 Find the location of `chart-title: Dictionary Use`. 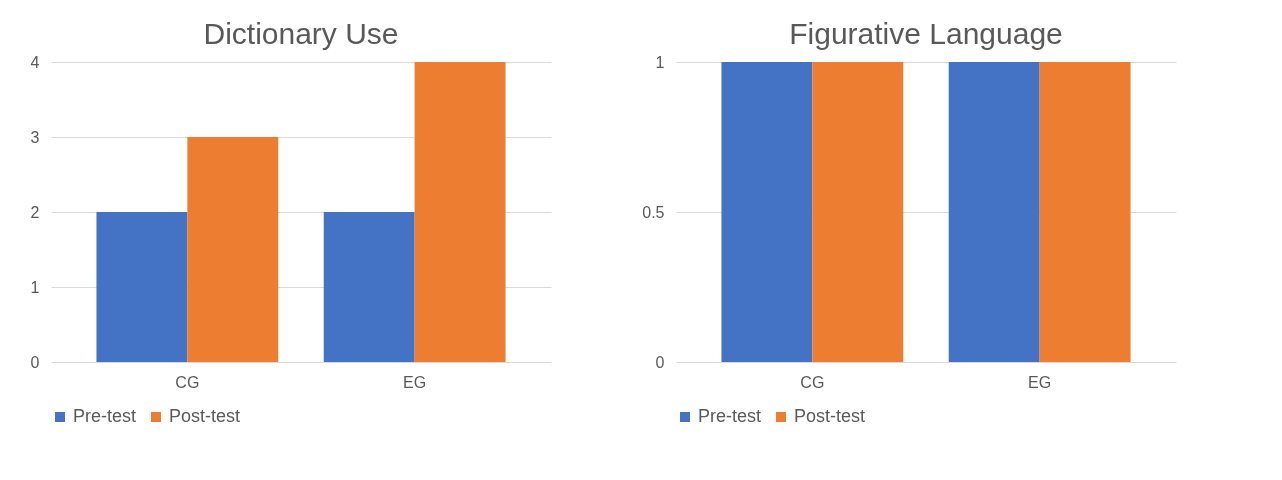

chart-title: Dictionary Use is located at coordinates (301, 33).